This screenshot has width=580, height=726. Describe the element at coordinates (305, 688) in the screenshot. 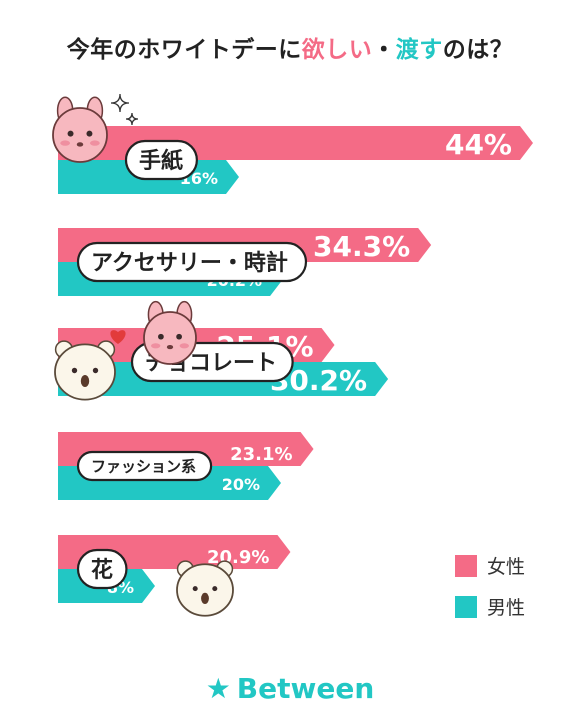

I see `brand-name: Between` at that location.